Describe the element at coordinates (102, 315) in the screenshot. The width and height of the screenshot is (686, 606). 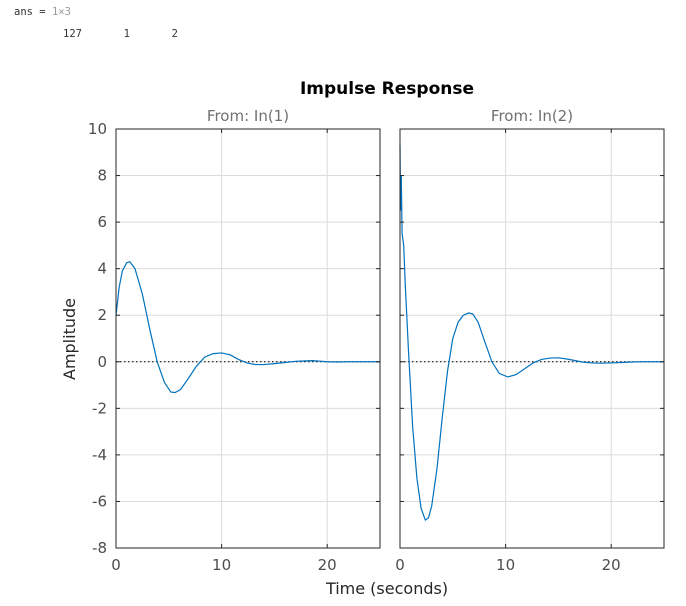
I see `y-tick-label: 2` at that location.